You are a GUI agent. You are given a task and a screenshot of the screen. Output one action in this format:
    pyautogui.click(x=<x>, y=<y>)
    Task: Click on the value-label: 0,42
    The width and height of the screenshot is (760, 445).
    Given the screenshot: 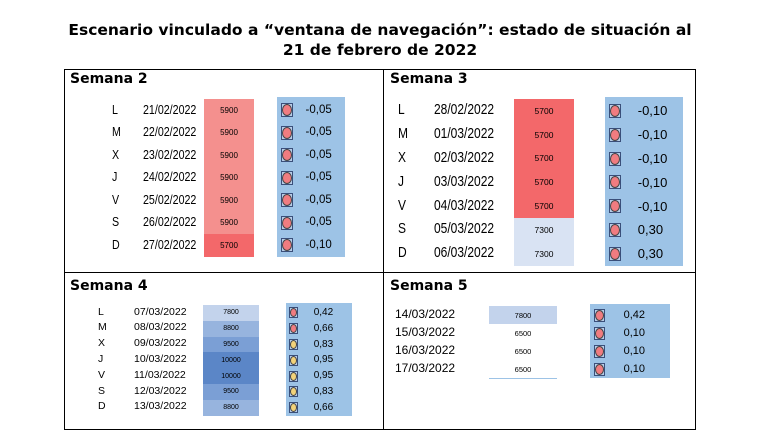 What is the action you would take?
    pyautogui.click(x=323, y=312)
    